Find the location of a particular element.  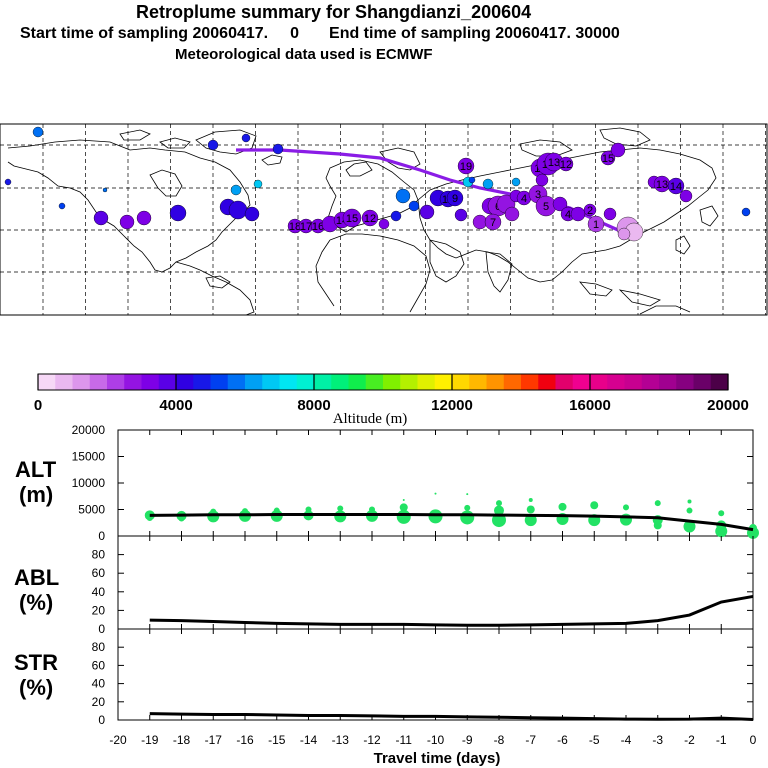

y-tick-label: 10000 is located at coordinates (89, 483).